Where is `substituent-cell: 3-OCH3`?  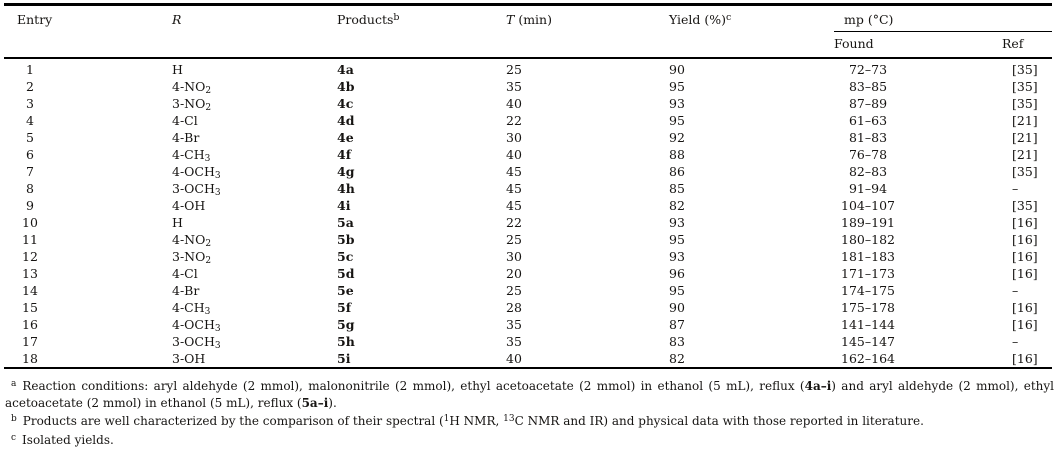
substituent-cell: 3-OCH3 is located at coordinates (196, 189).